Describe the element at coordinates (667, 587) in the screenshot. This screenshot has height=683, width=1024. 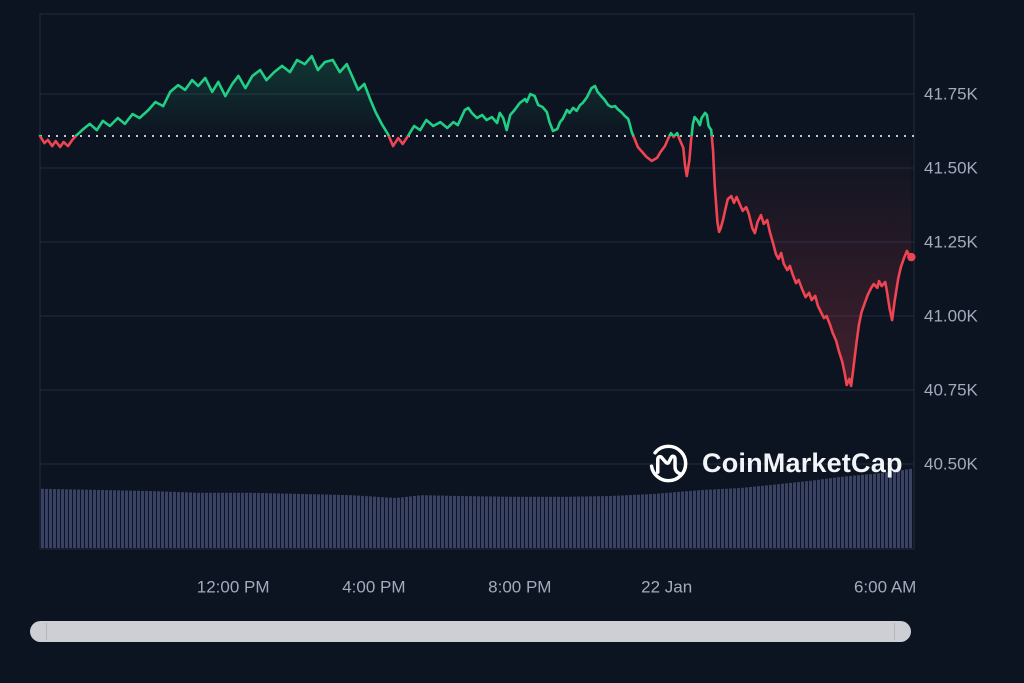
I see `x-axis-label: 22 Jan` at that location.